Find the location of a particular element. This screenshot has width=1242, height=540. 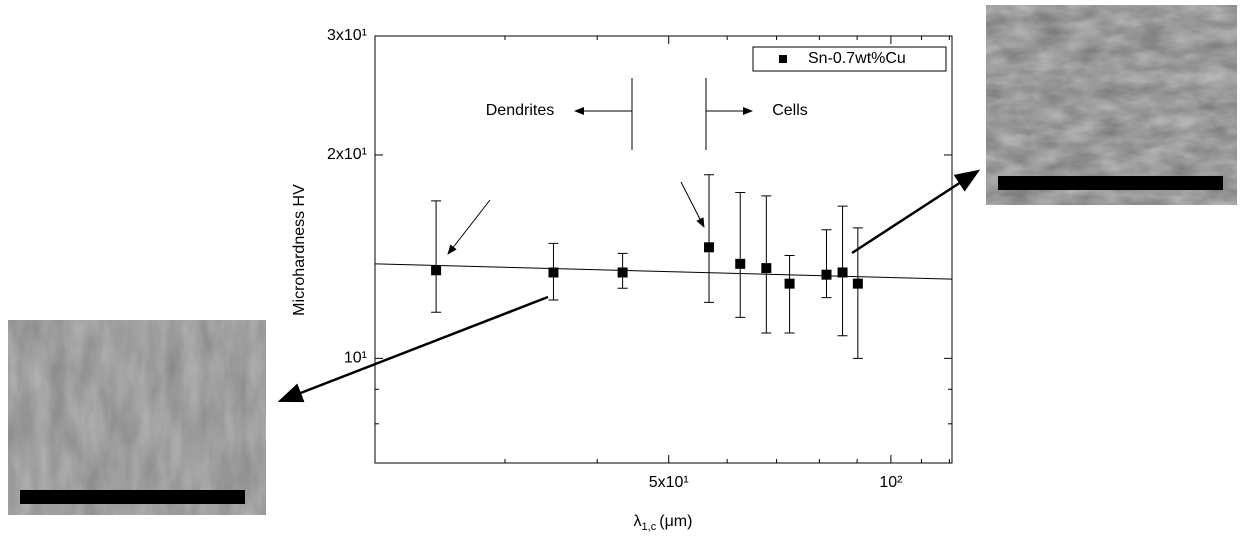

micrograph-right is located at coordinates (1111, 105).